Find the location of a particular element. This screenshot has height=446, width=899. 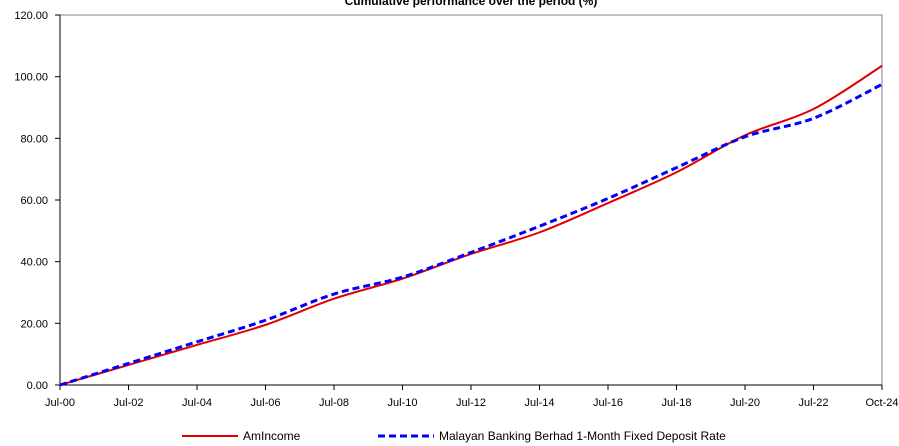

y-tick-label: 80.00 is located at coordinates (34, 139).